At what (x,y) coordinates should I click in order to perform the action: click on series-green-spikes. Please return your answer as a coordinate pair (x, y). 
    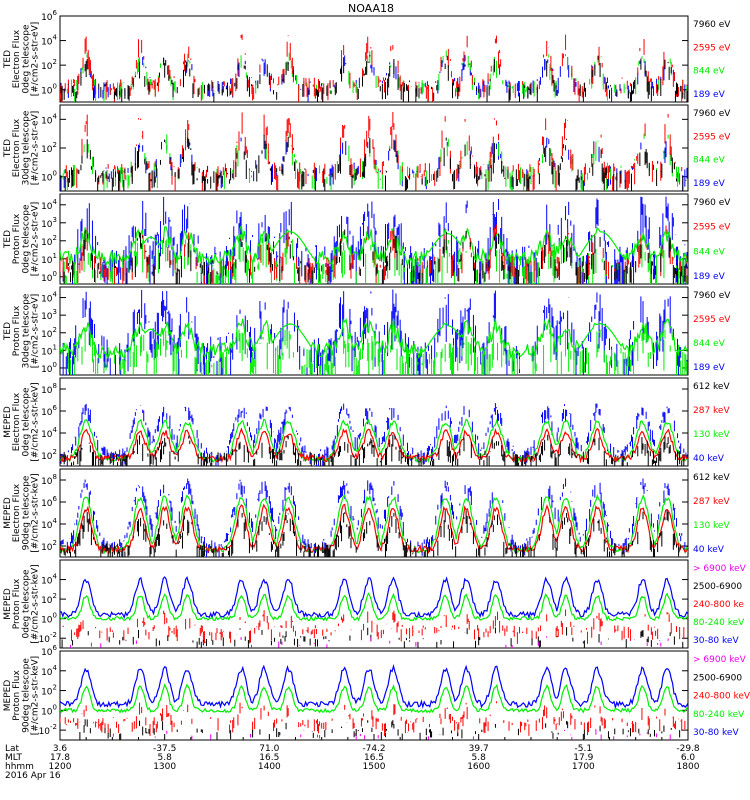
    Looking at the image, I should click on (377, 349).